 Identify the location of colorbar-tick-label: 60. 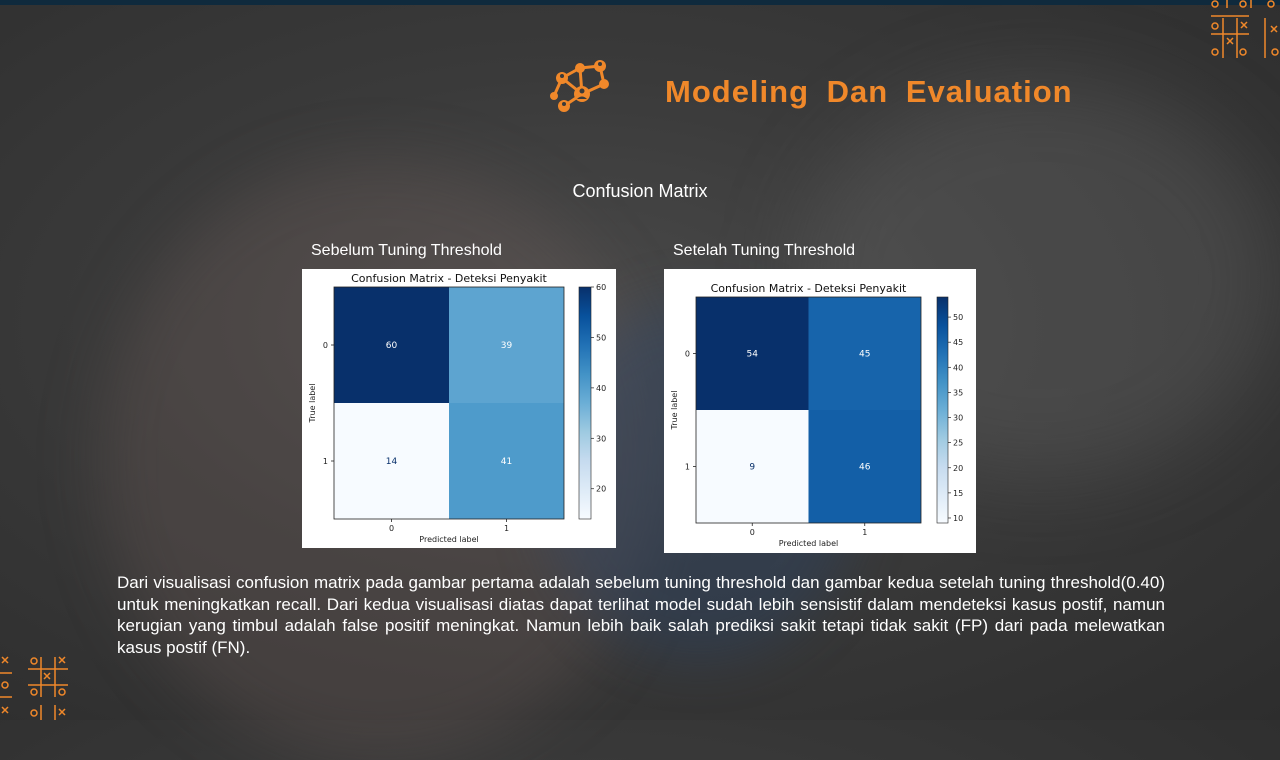
(601, 287).